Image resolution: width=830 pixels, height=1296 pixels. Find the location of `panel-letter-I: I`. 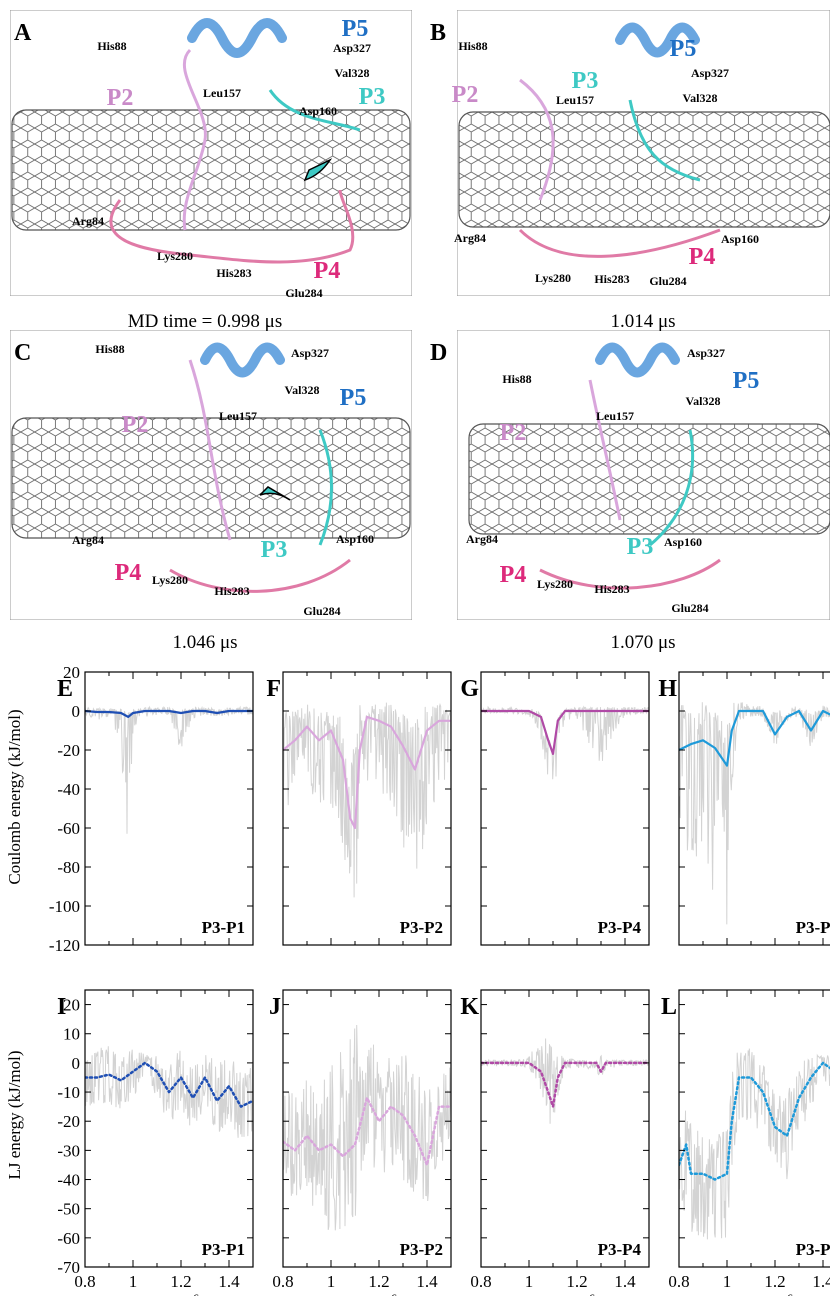

panel-letter-I: I is located at coordinates (61, 1007).